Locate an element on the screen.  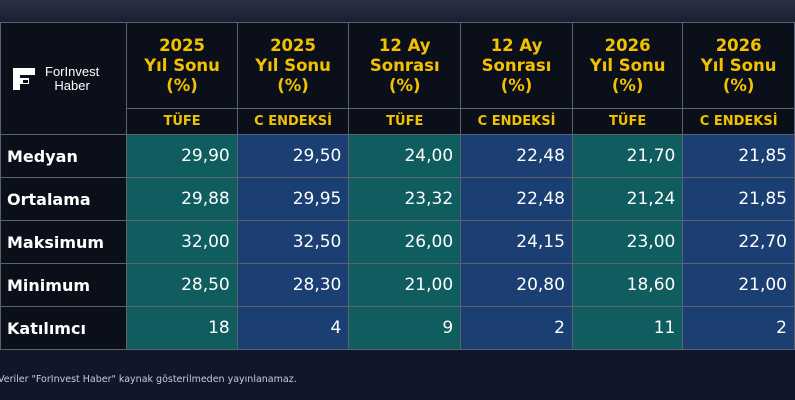
table-cell: 29,88 is located at coordinates (182, 199).